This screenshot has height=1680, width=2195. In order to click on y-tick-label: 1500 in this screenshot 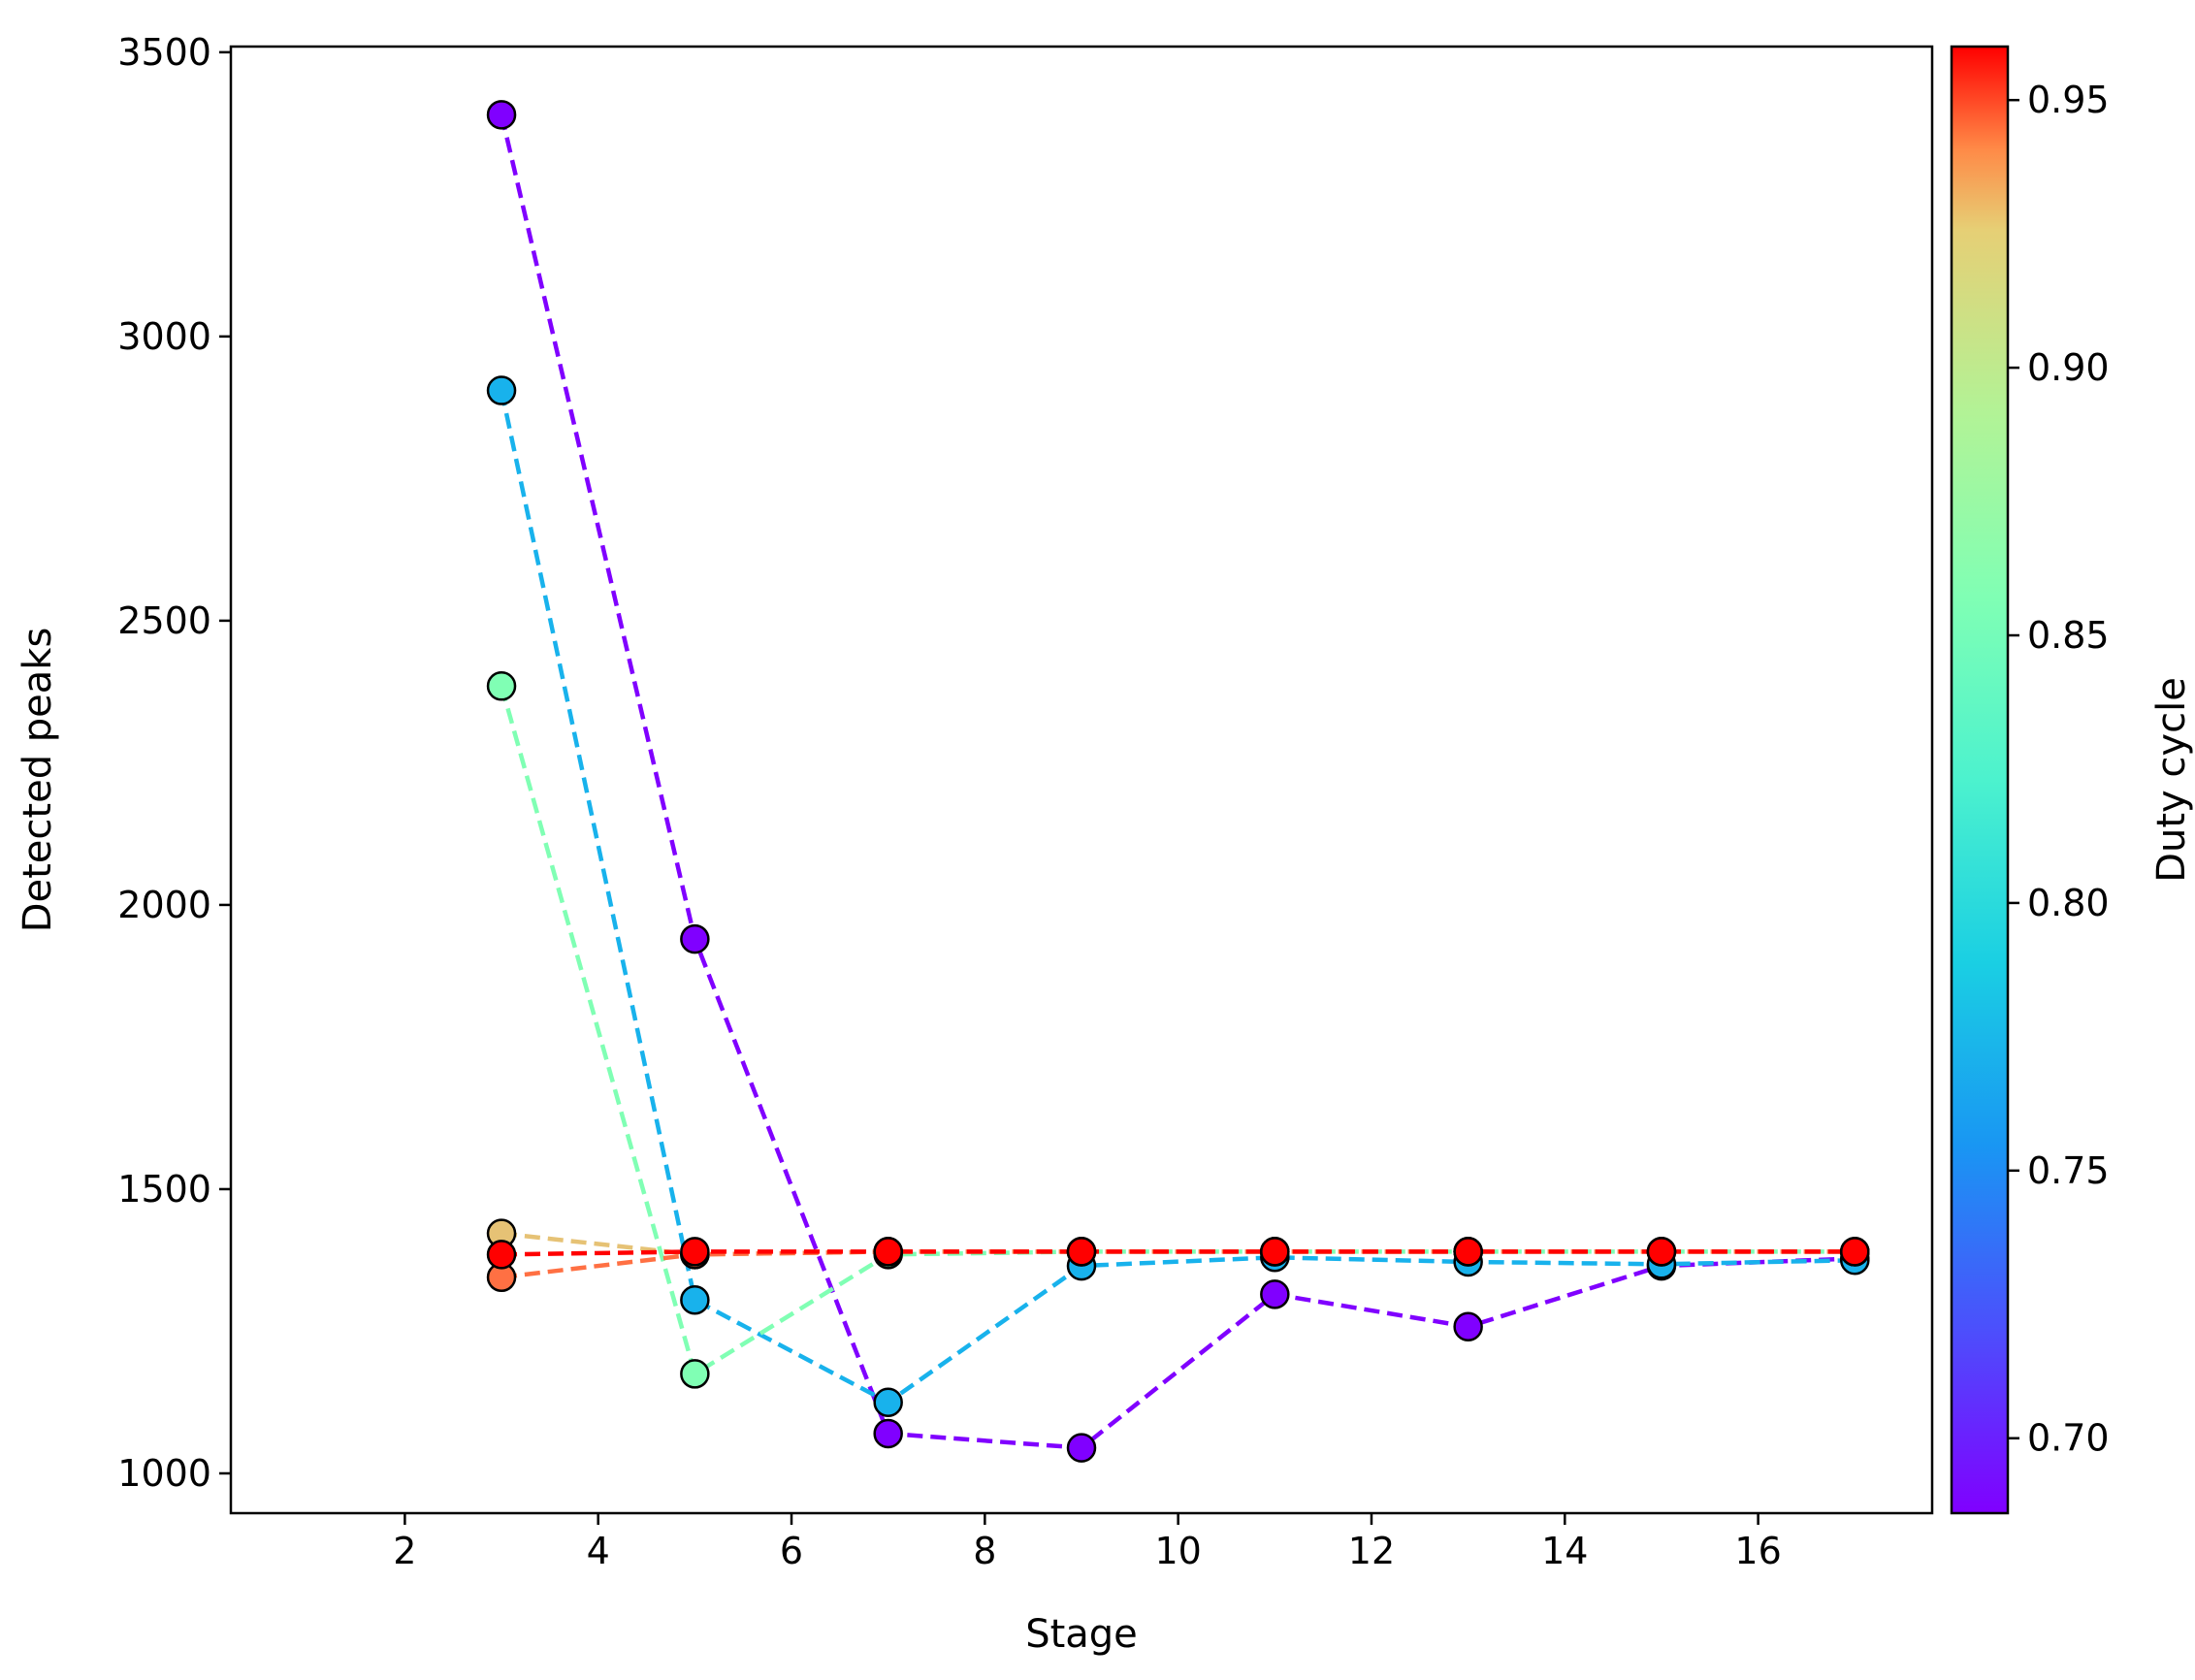, I will do `click(164, 1189)`.